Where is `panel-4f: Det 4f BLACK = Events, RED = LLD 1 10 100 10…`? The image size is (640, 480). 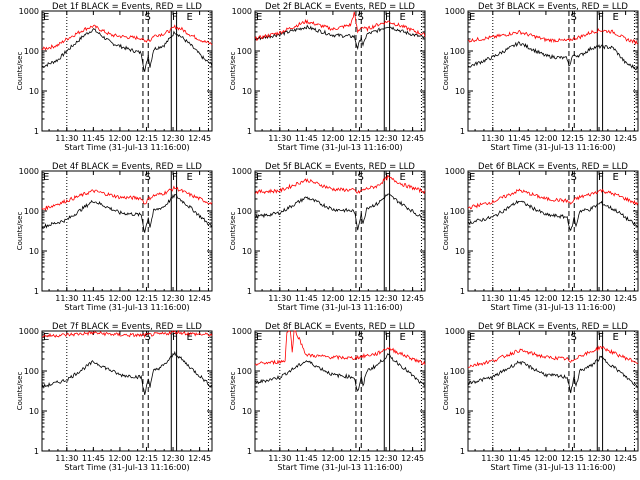
panel-4f: Det 4f BLACK = Events, RED = LLD 1 10 100 10… is located at coordinates (114, 237).